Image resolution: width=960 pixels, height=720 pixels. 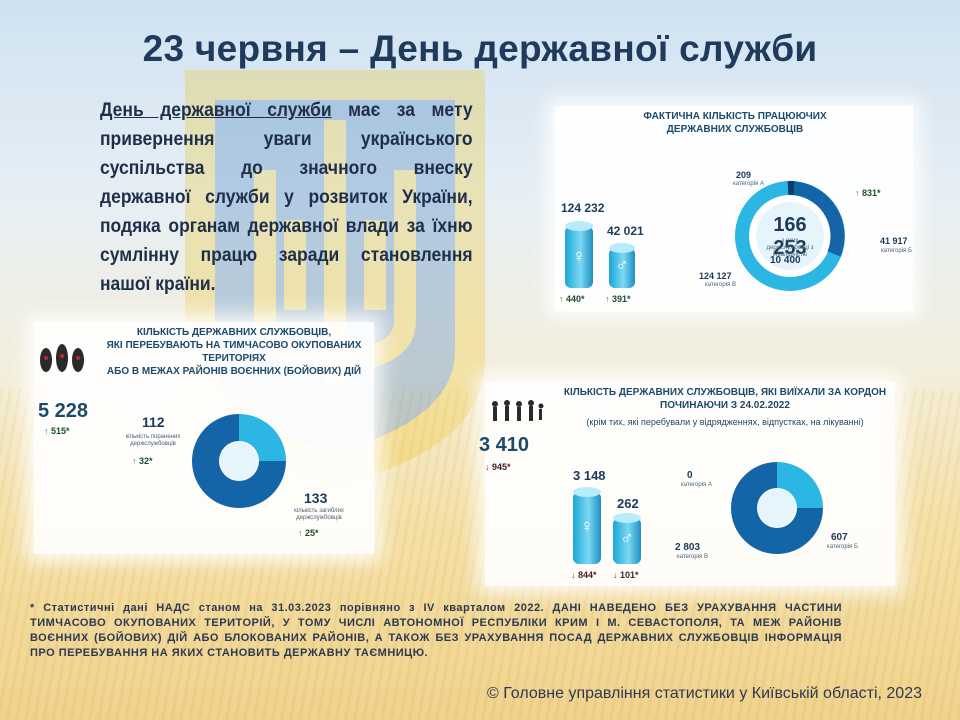 I want to click on killed-count: 133, so click(x=316, y=498).